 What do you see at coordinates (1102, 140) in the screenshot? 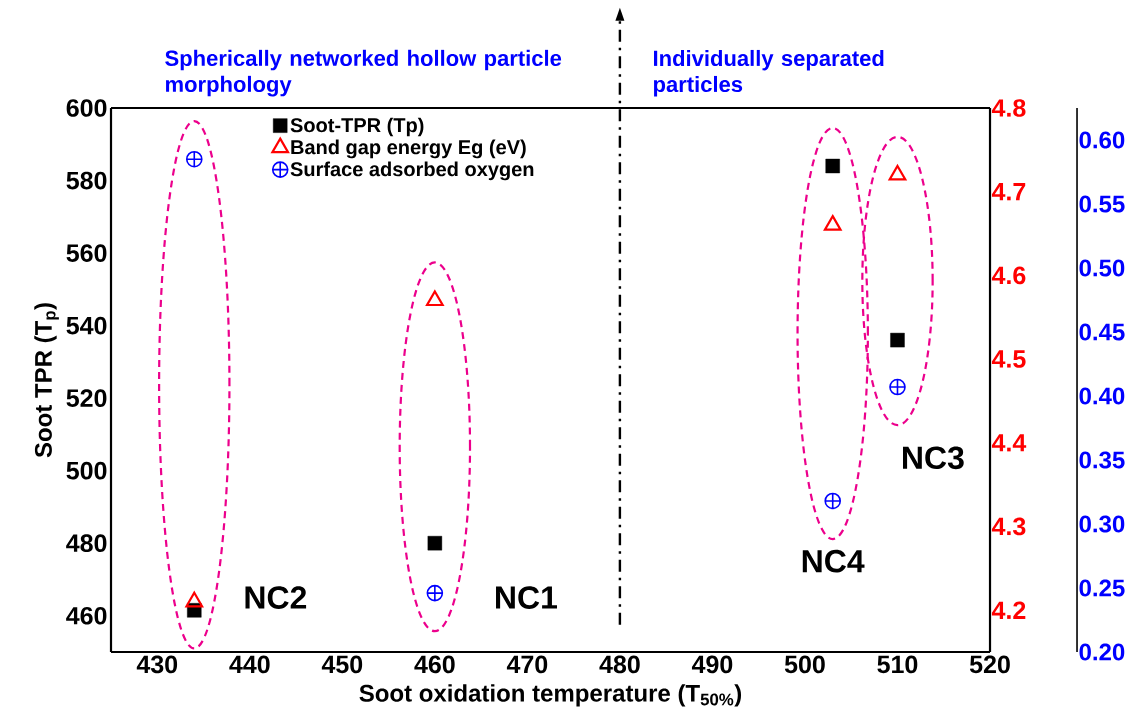
I see `y3-tick-label: 0.60` at bounding box center [1102, 140].